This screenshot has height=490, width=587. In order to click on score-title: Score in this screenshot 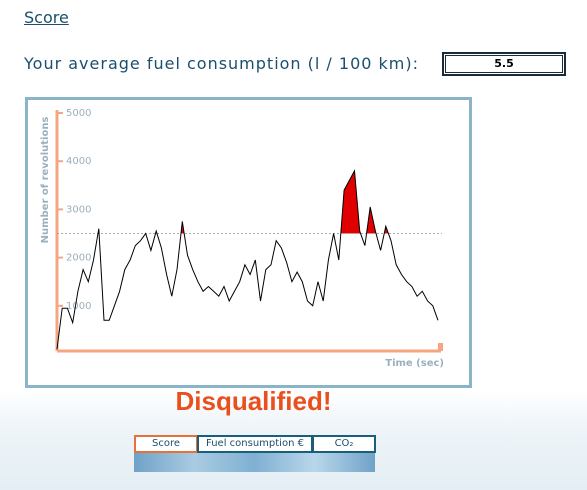, I will do `click(46, 17)`.